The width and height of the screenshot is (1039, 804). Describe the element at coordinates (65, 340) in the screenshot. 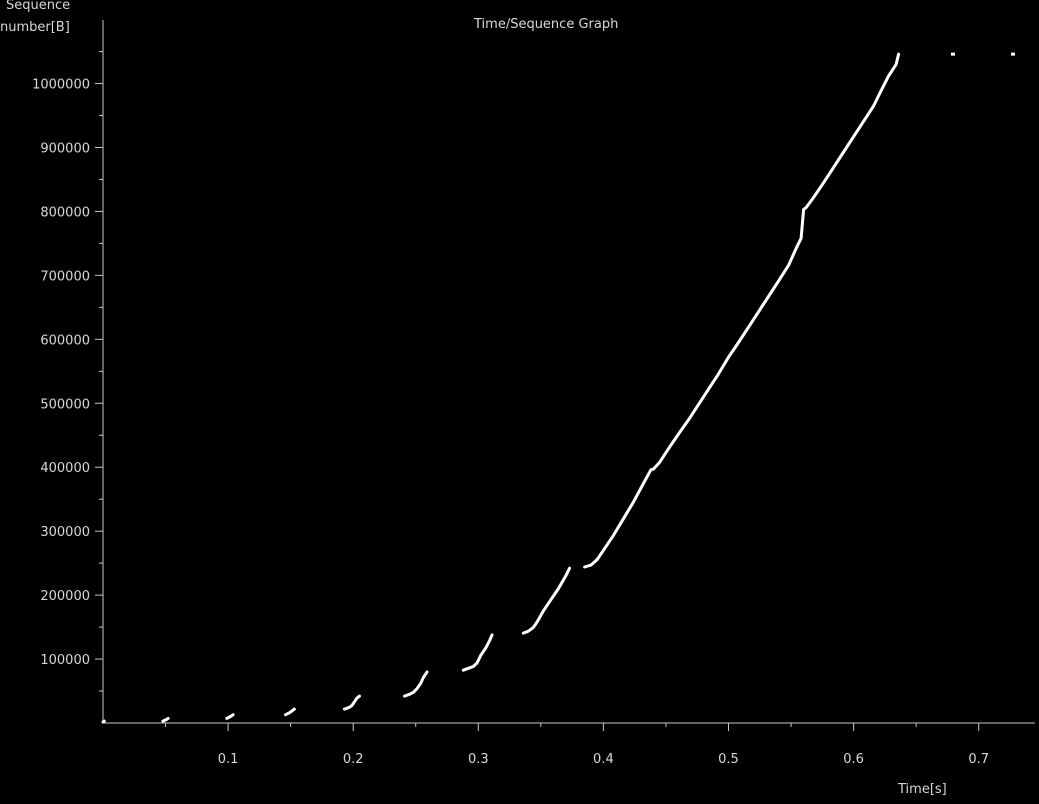

I see `y-tick-label: 600000` at that location.